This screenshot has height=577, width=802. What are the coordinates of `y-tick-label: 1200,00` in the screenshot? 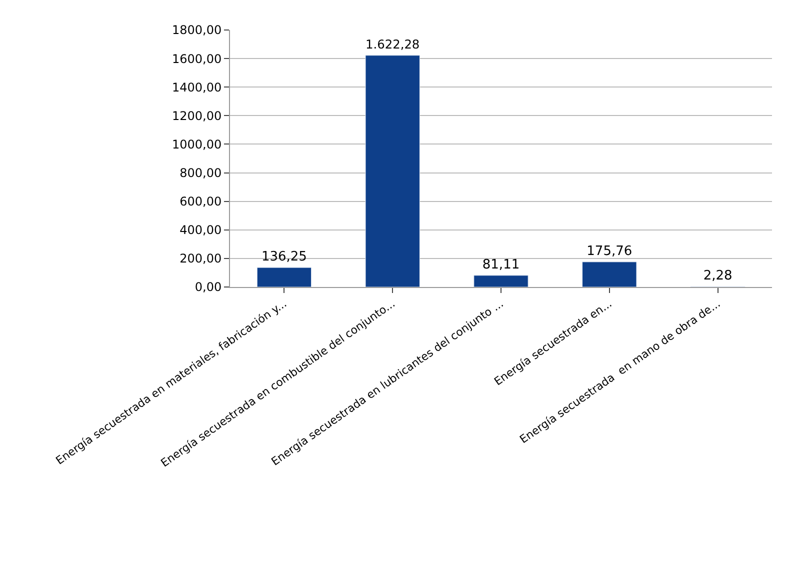 It's located at (197, 115).